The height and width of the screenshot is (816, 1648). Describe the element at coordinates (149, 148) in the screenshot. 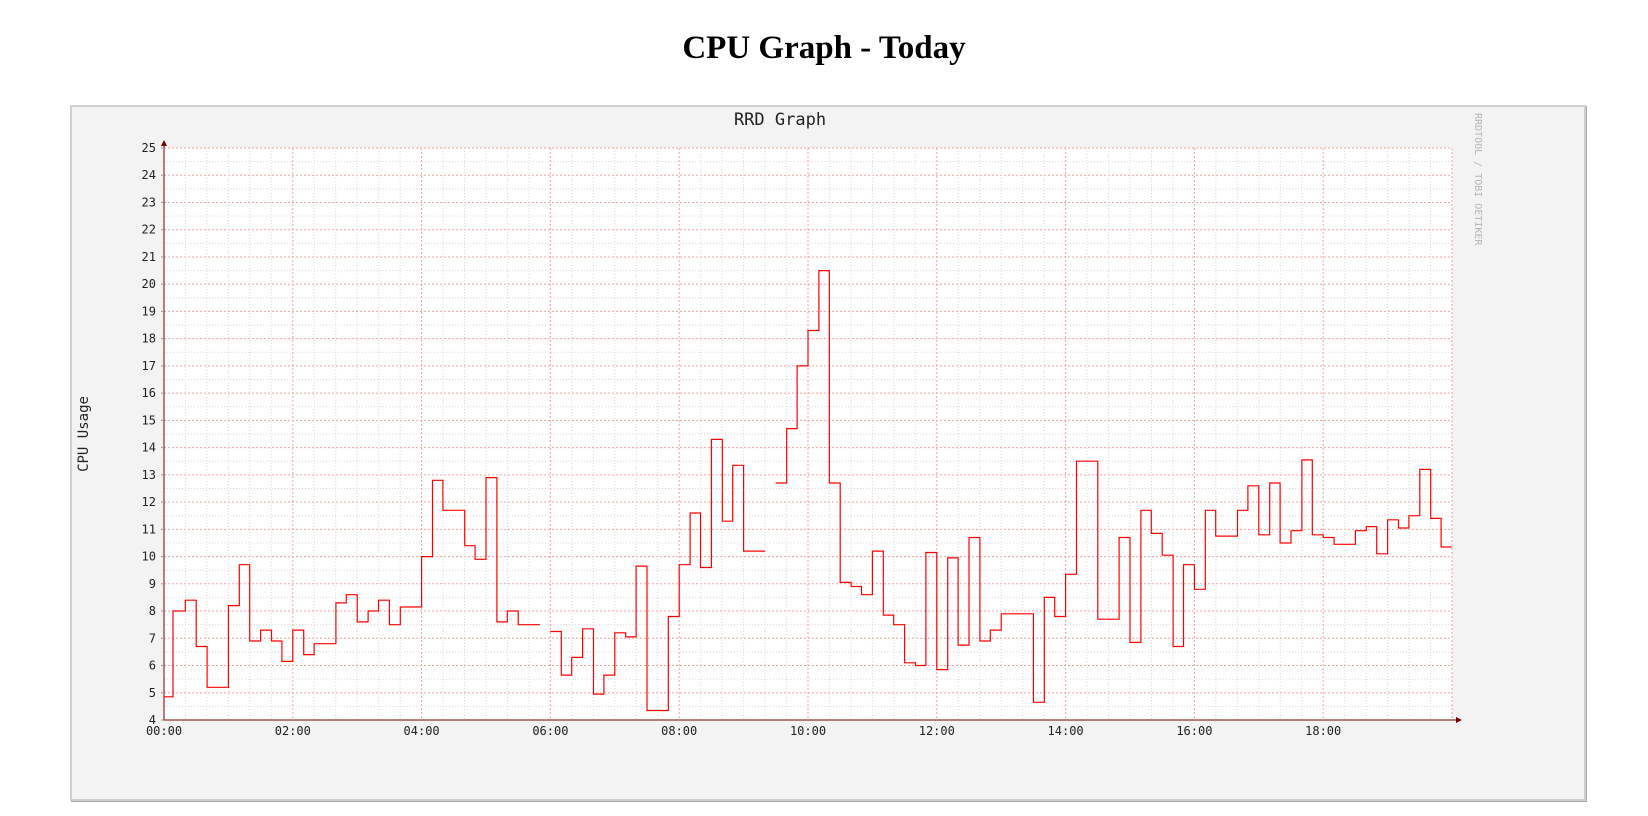

I see `y-tick-label: 25` at that location.